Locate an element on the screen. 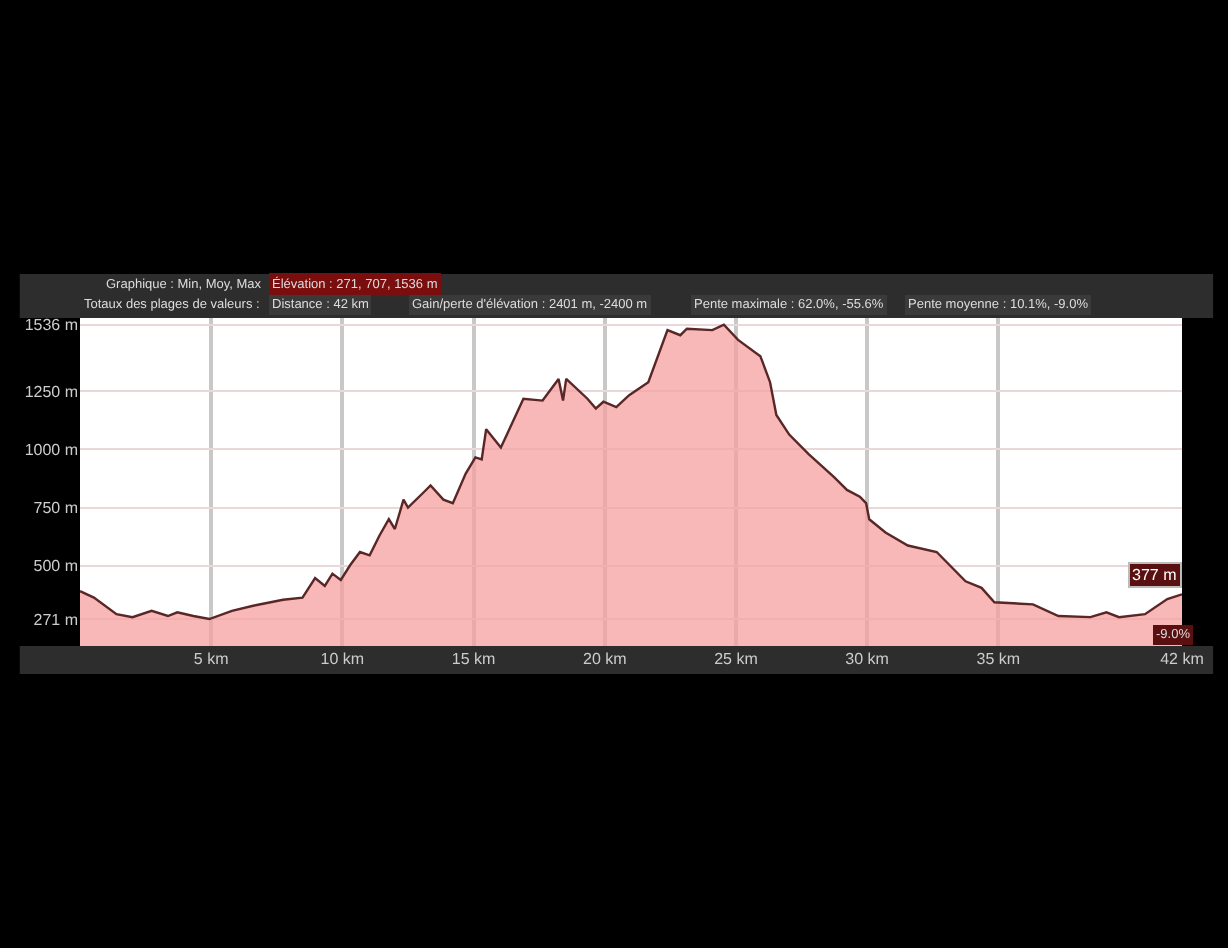  y-tick-label: 1536 m is located at coordinates (51, 325).